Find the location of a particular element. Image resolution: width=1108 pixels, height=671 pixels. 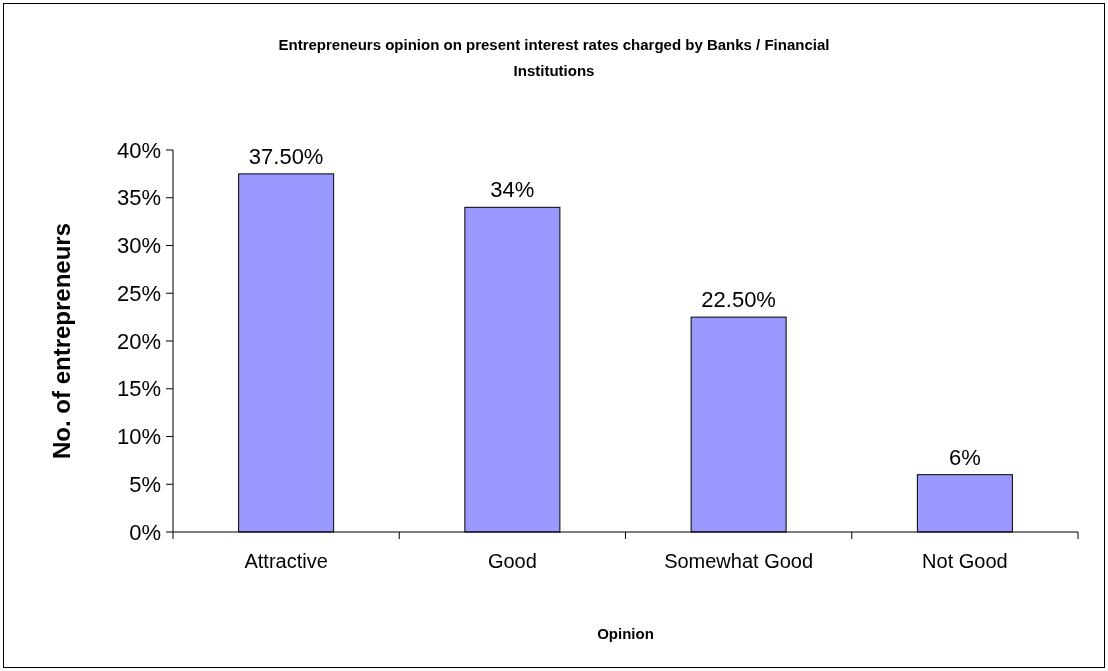

data-label: 34% is located at coordinates (512, 190).